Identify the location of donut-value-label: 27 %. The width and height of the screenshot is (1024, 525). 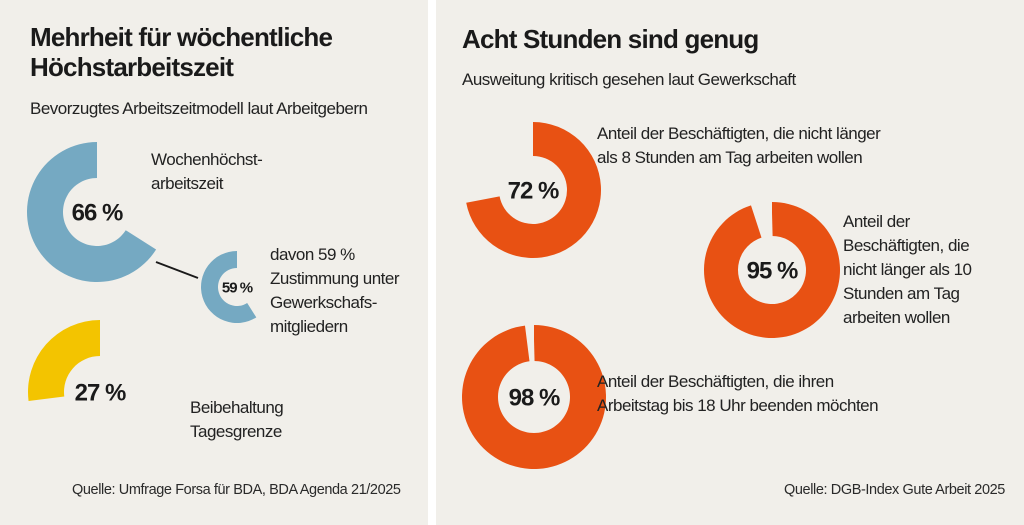
(100, 393).